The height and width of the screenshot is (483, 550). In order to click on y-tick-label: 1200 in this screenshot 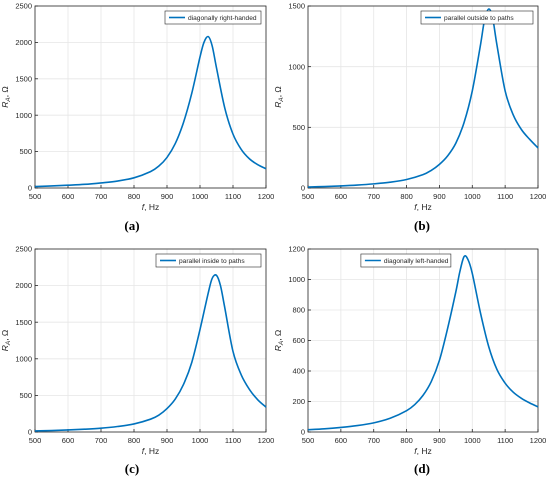, I will do `click(296, 249)`.